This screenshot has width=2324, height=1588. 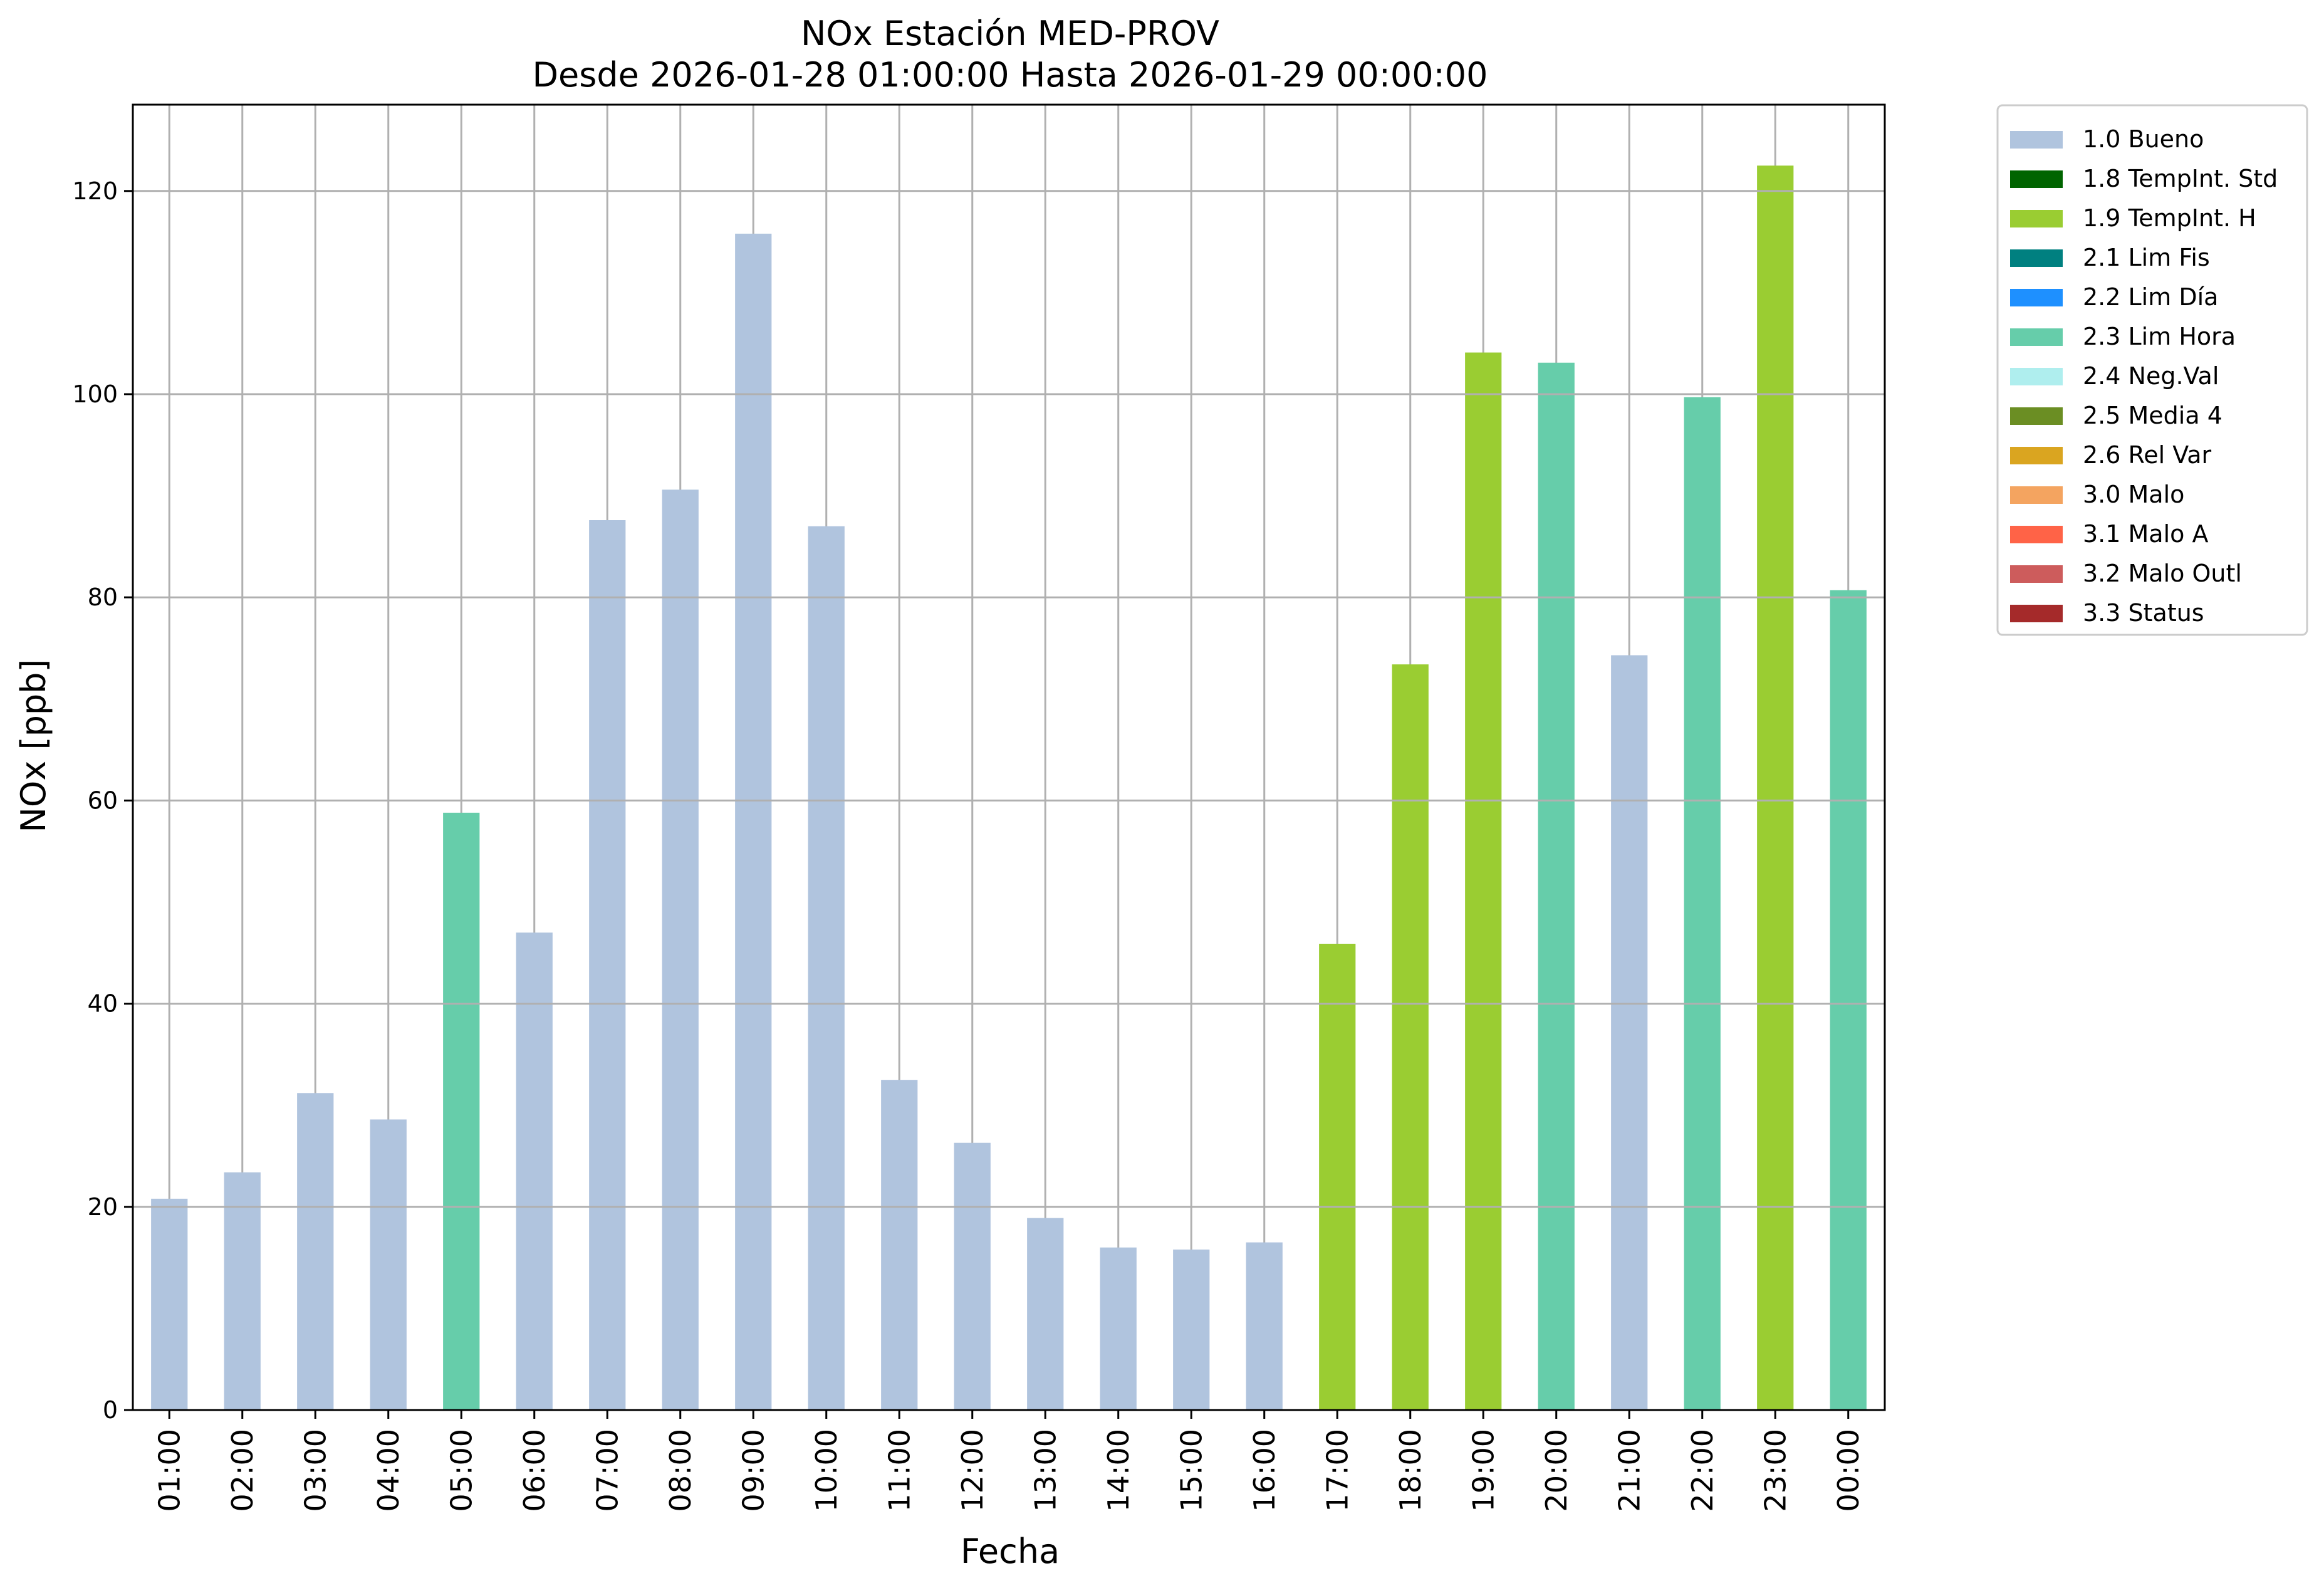 I want to click on x-tick-label: 02:00, so click(x=242, y=1471).